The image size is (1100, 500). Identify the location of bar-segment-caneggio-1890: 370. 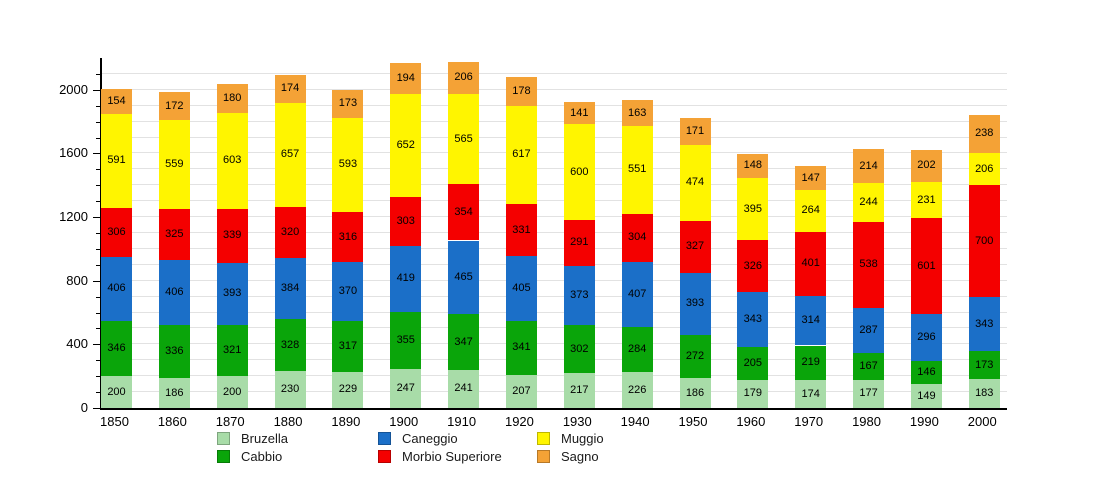
(348, 292).